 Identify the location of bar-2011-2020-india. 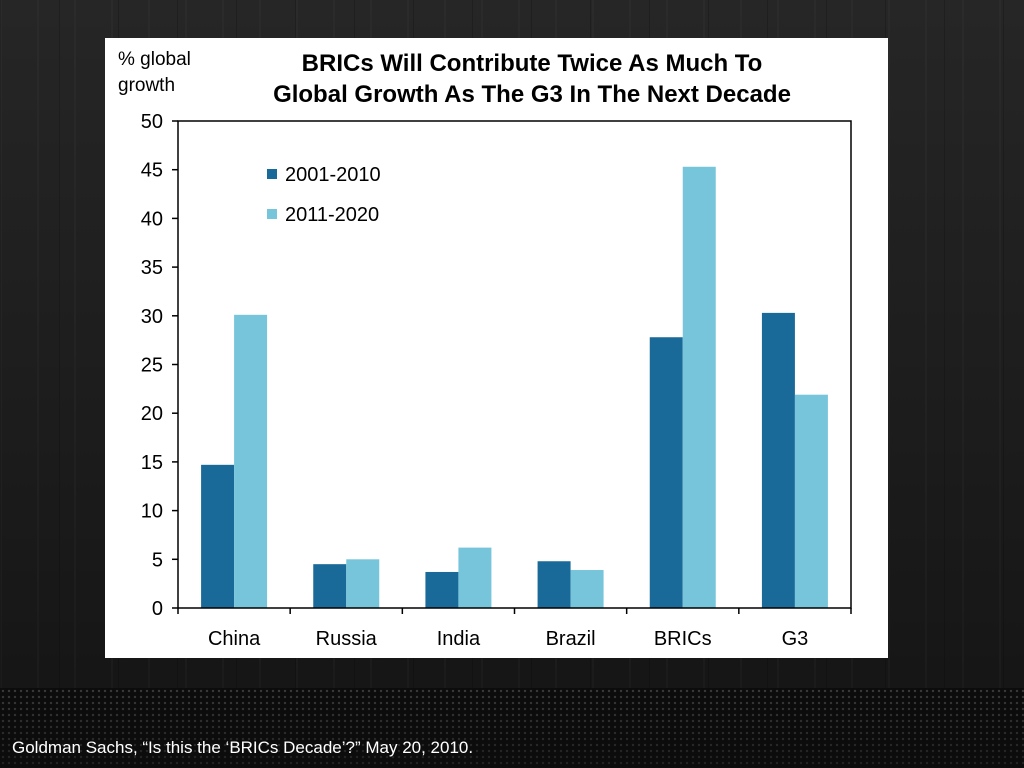
(475, 577).